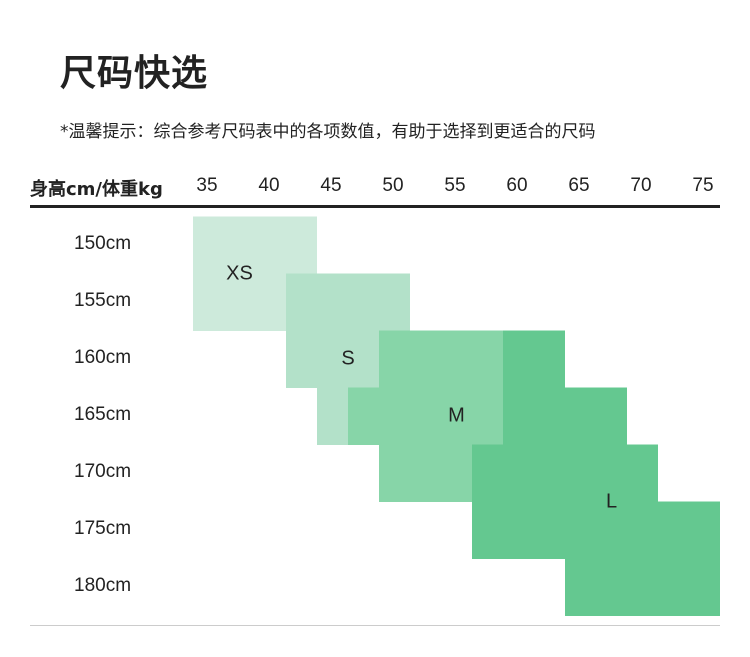  Describe the element at coordinates (134, 73) in the screenshot. I see `page-title: 尺码快选` at that location.